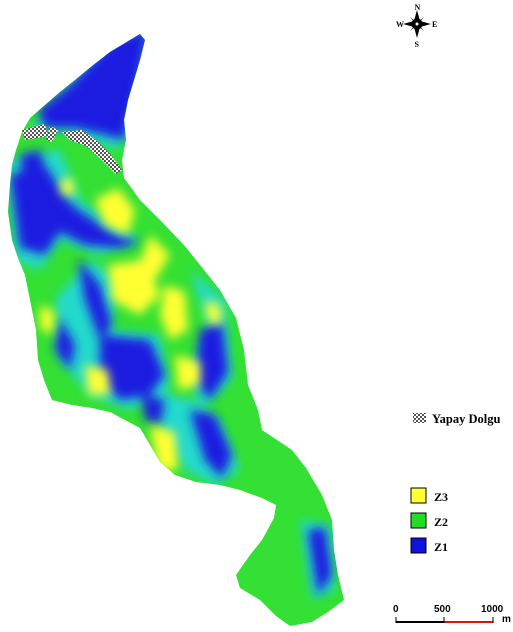 The height and width of the screenshot is (632, 513). I want to click on legend-swatch-z1, so click(418, 545).